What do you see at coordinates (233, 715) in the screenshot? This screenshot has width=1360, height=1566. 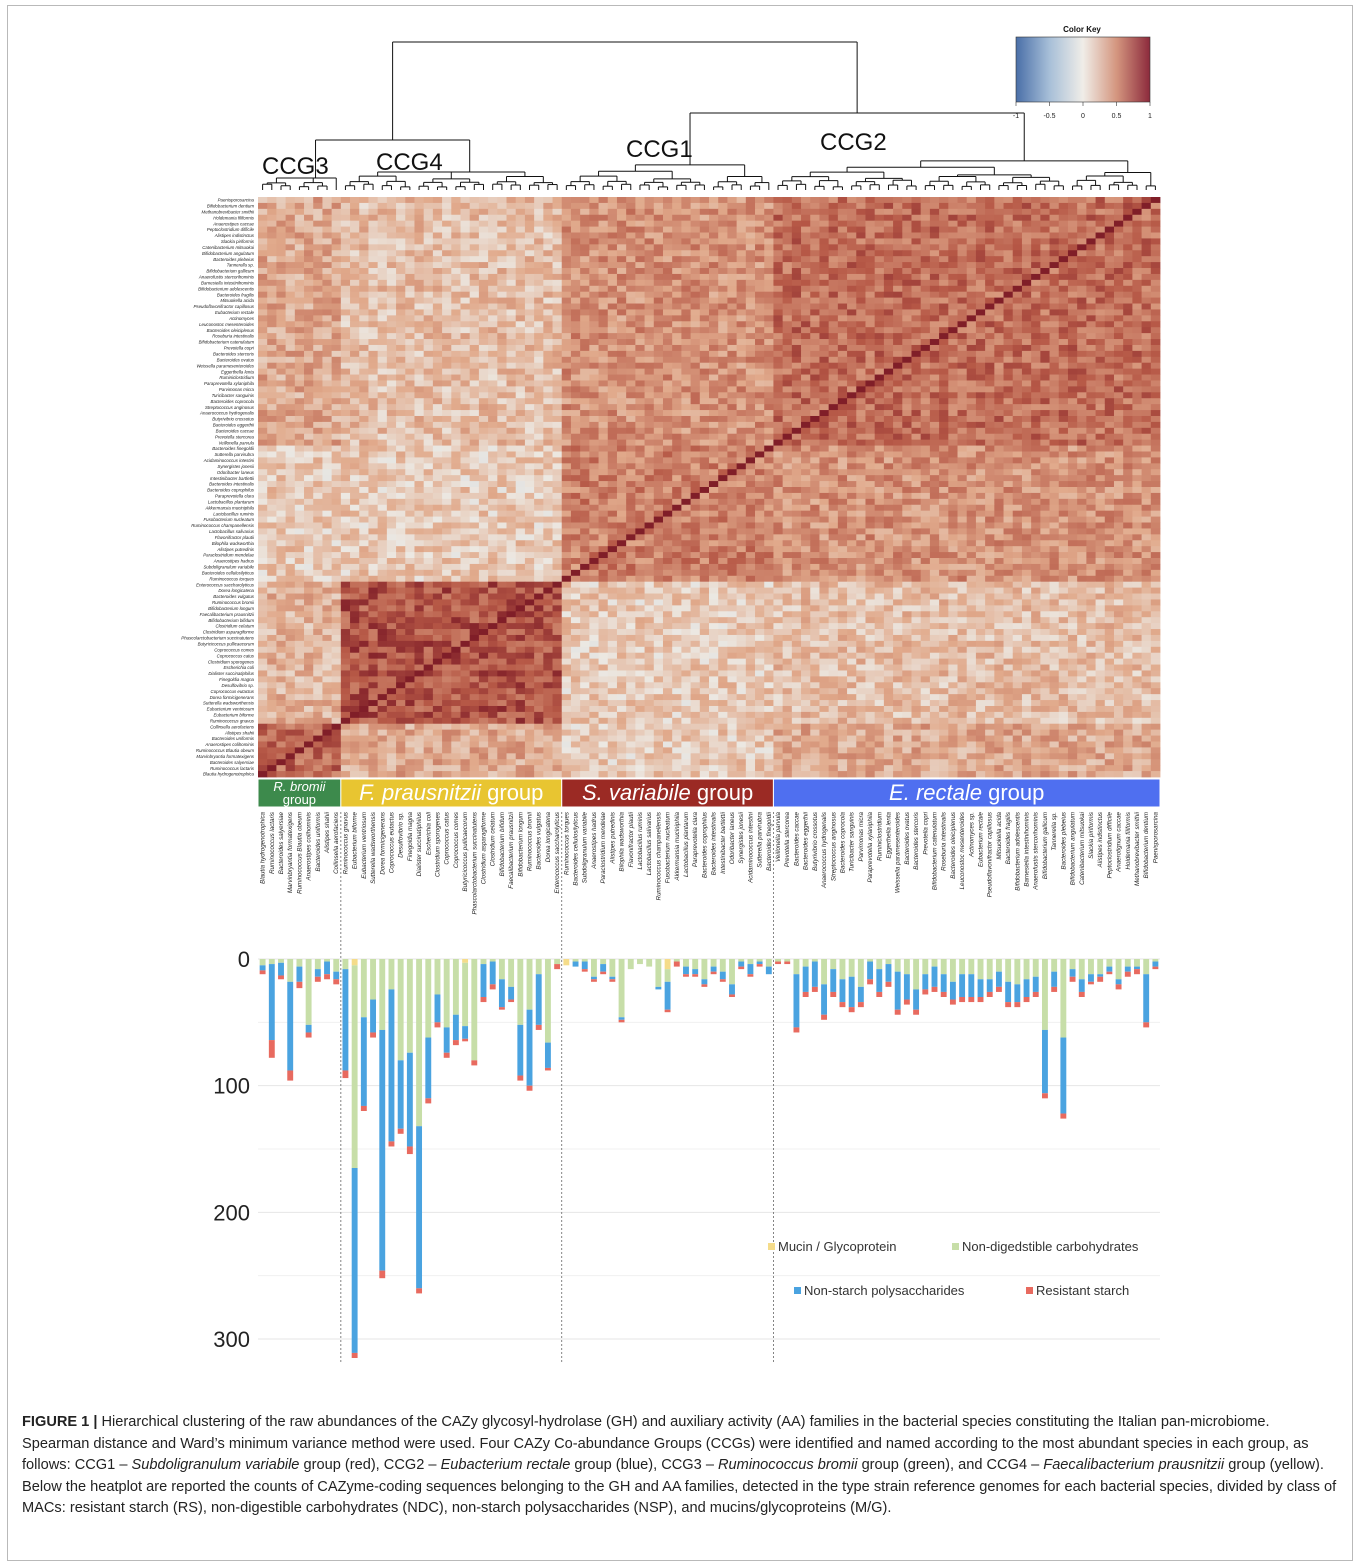 I see `row-label: Eubacterium biforme` at bounding box center [233, 715].